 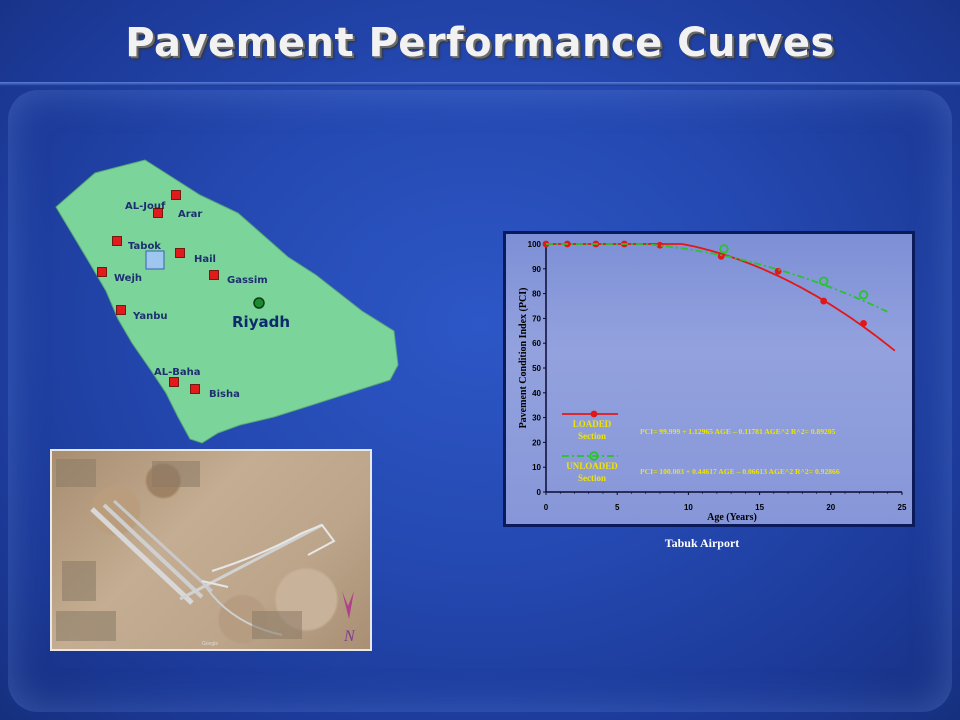 What do you see at coordinates (830, 507) in the screenshot?
I see `x-tick-label: 20` at bounding box center [830, 507].